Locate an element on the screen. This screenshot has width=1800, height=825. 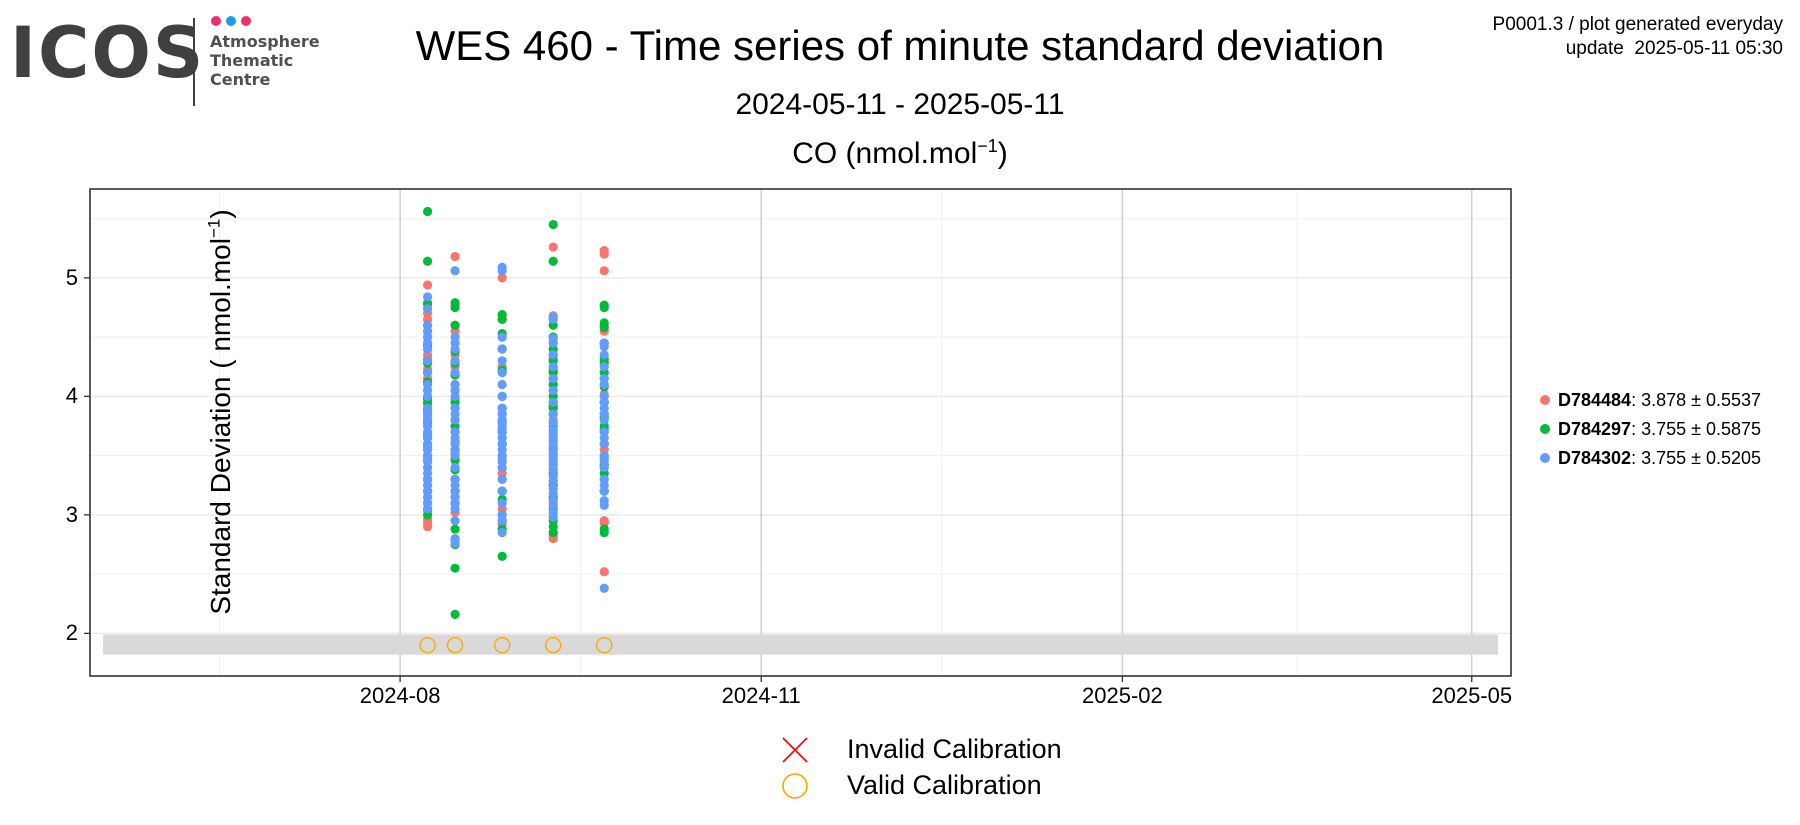
y-axis-label: Standard Deviation ( nmol.mol−1) is located at coordinates (221, 411).